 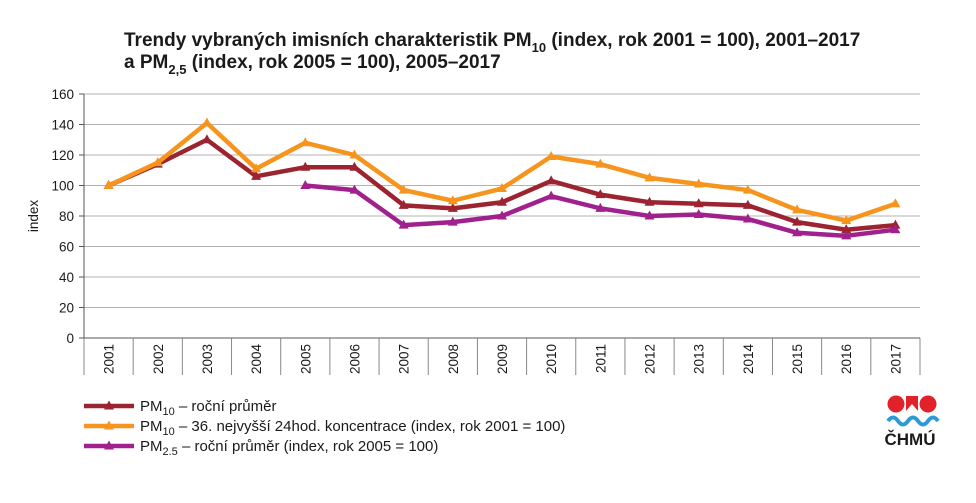 What do you see at coordinates (70, 338) in the screenshot?
I see `y-tick-label: 0` at bounding box center [70, 338].